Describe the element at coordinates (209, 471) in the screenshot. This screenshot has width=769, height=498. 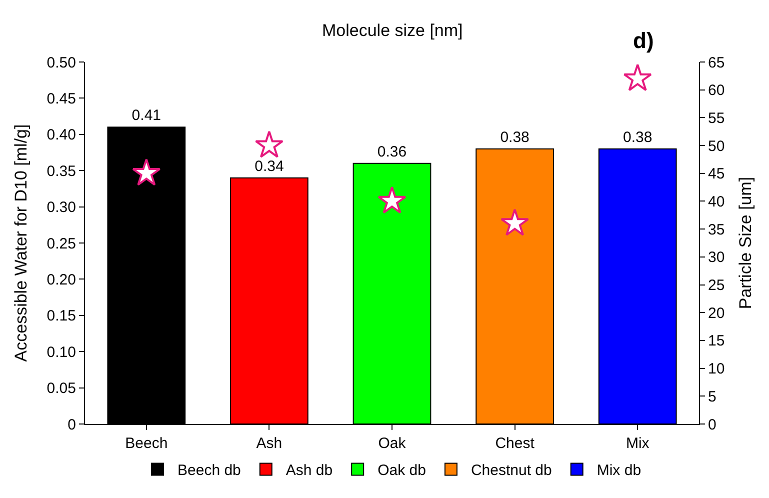
I see `legend-label: Beech db` at that location.